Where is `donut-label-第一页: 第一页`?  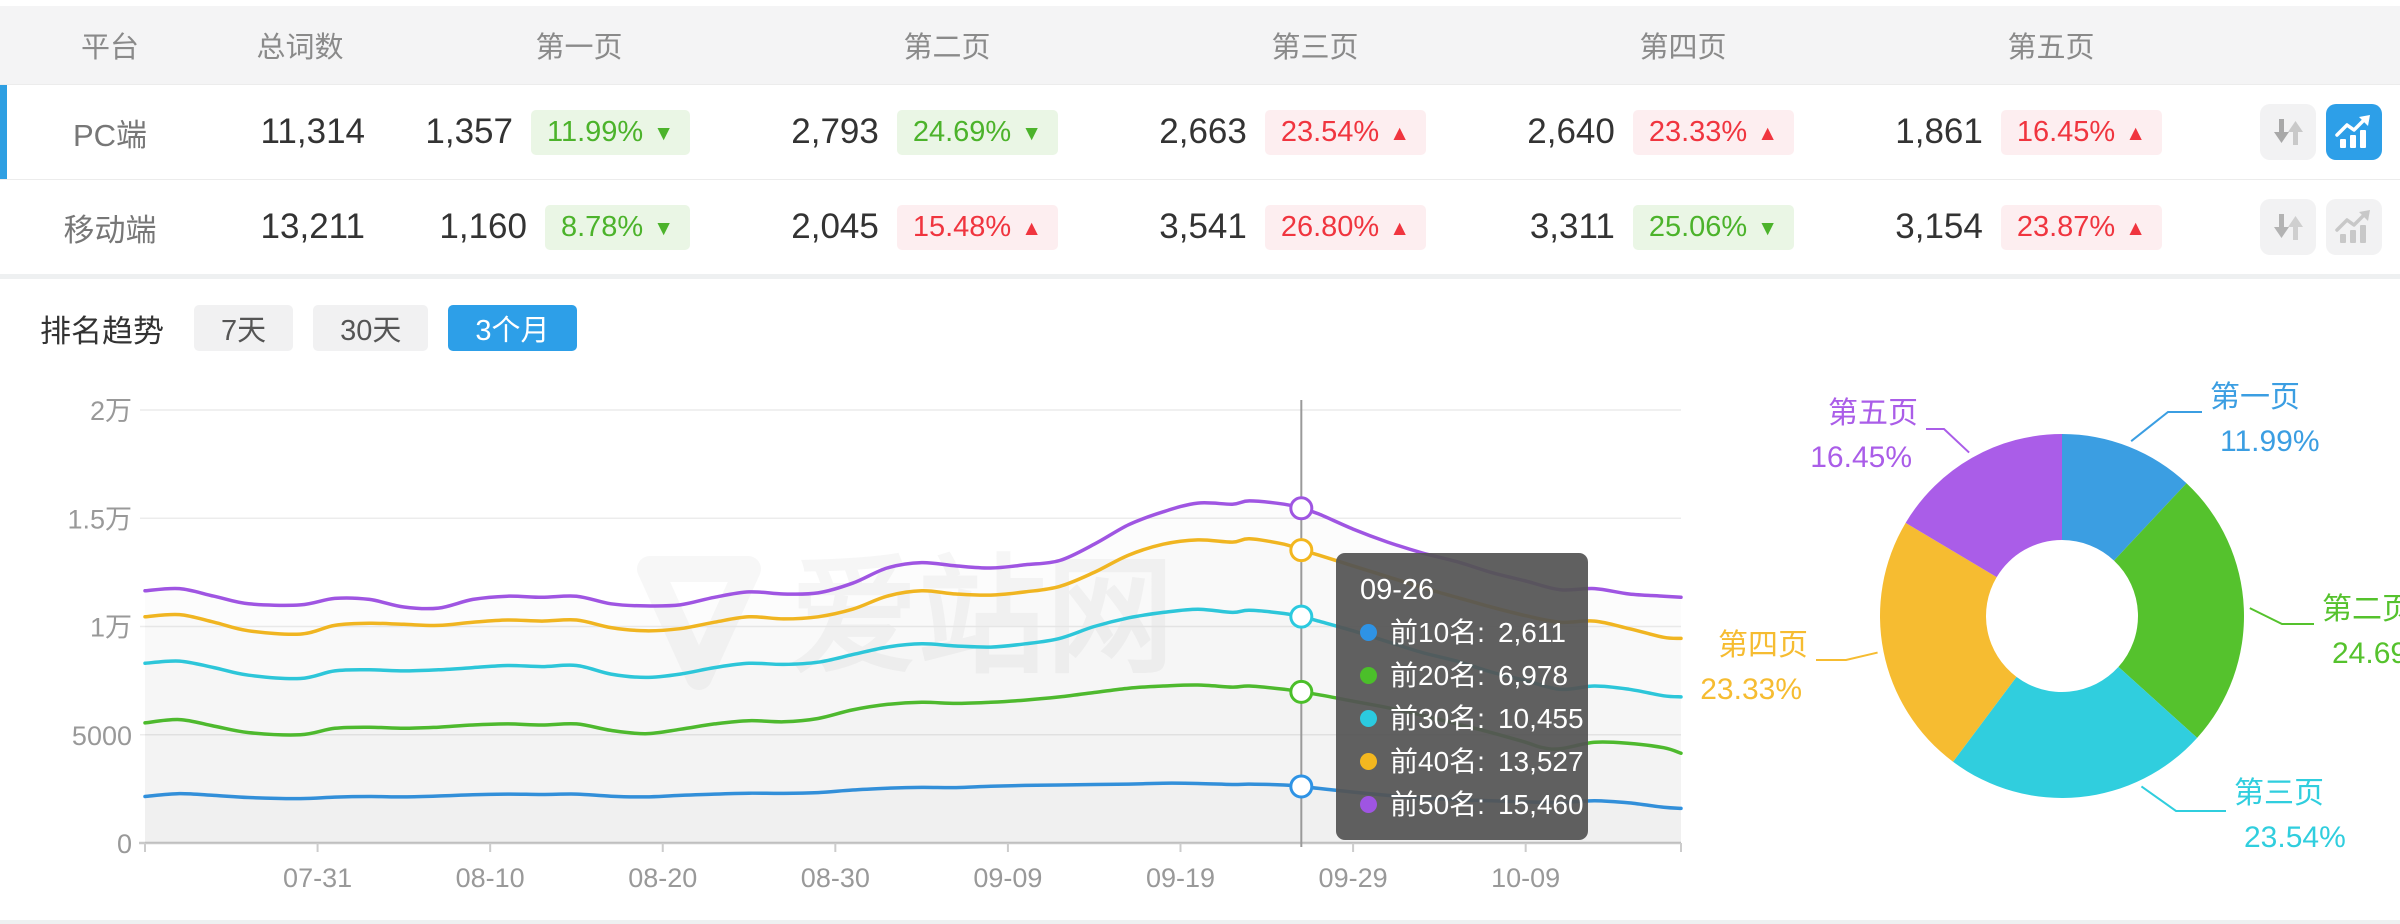 donut-label-第一页: 第一页 is located at coordinates (2255, 397).